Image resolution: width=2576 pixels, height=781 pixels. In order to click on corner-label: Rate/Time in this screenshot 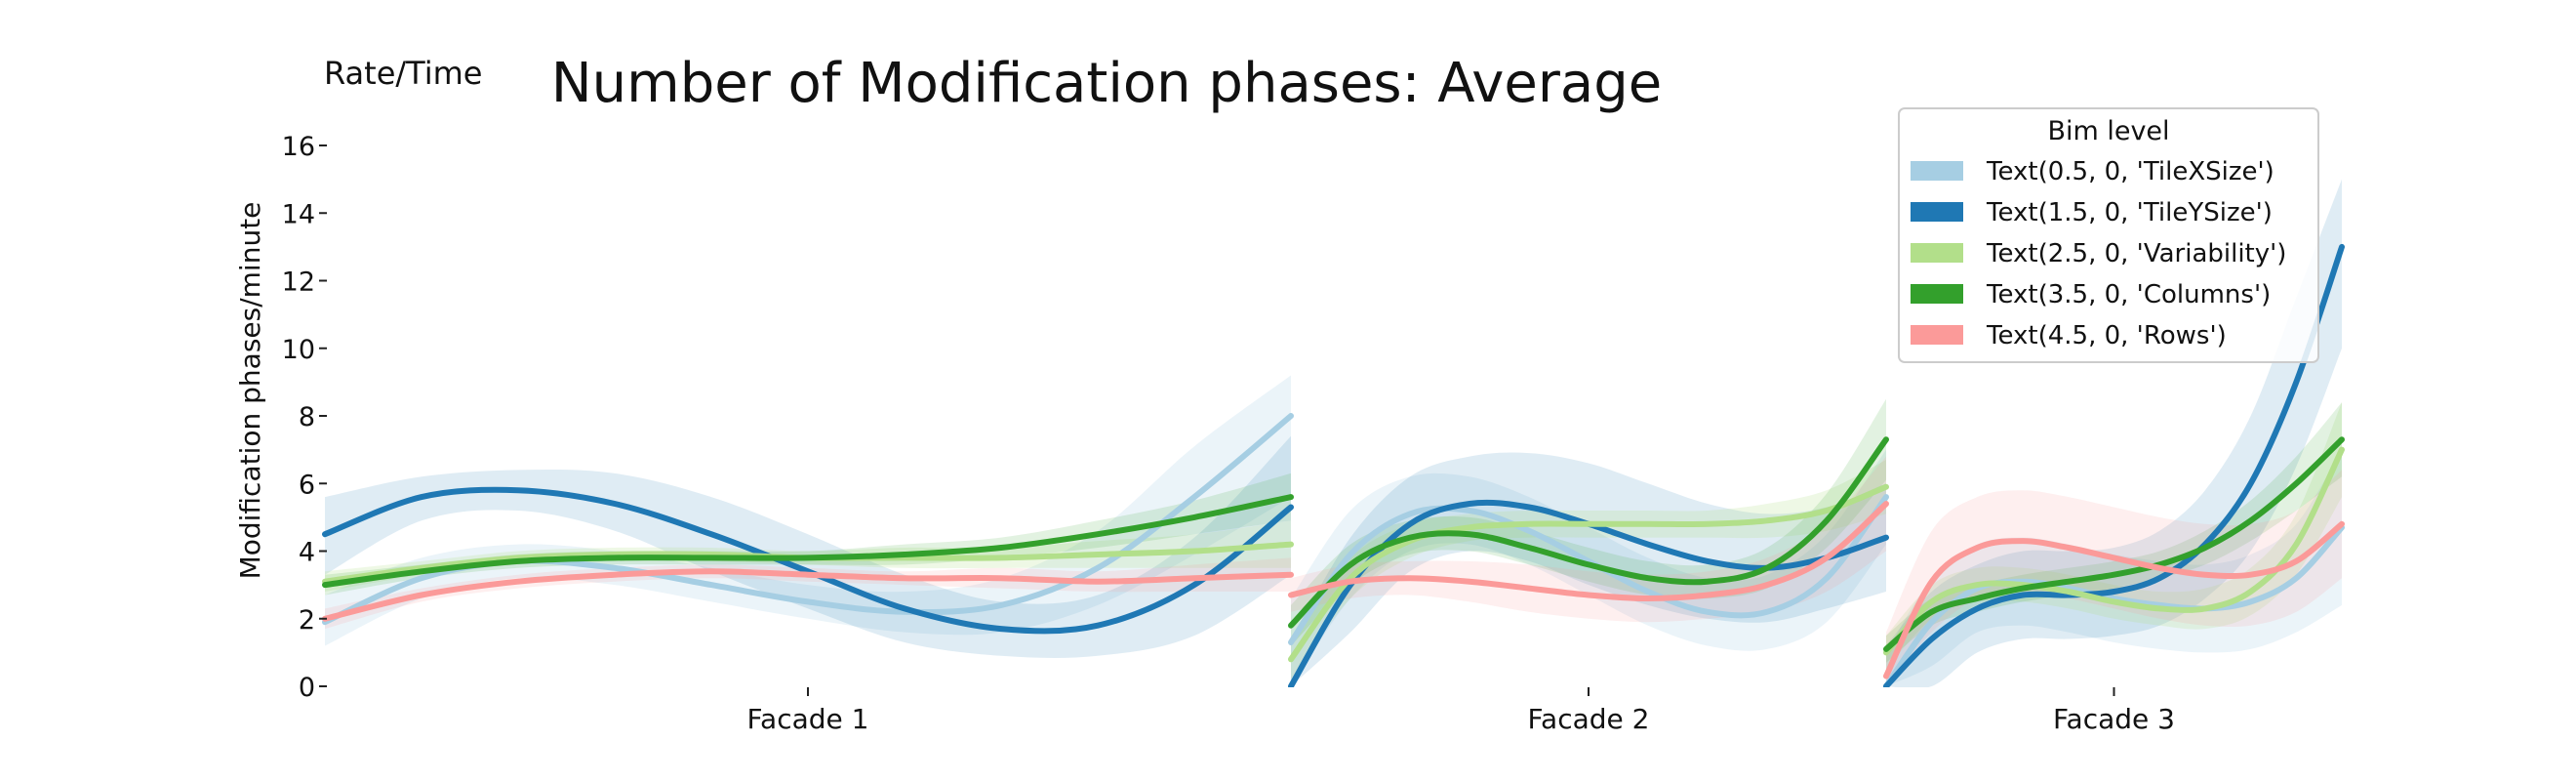, I will do `click(403, 73)`.